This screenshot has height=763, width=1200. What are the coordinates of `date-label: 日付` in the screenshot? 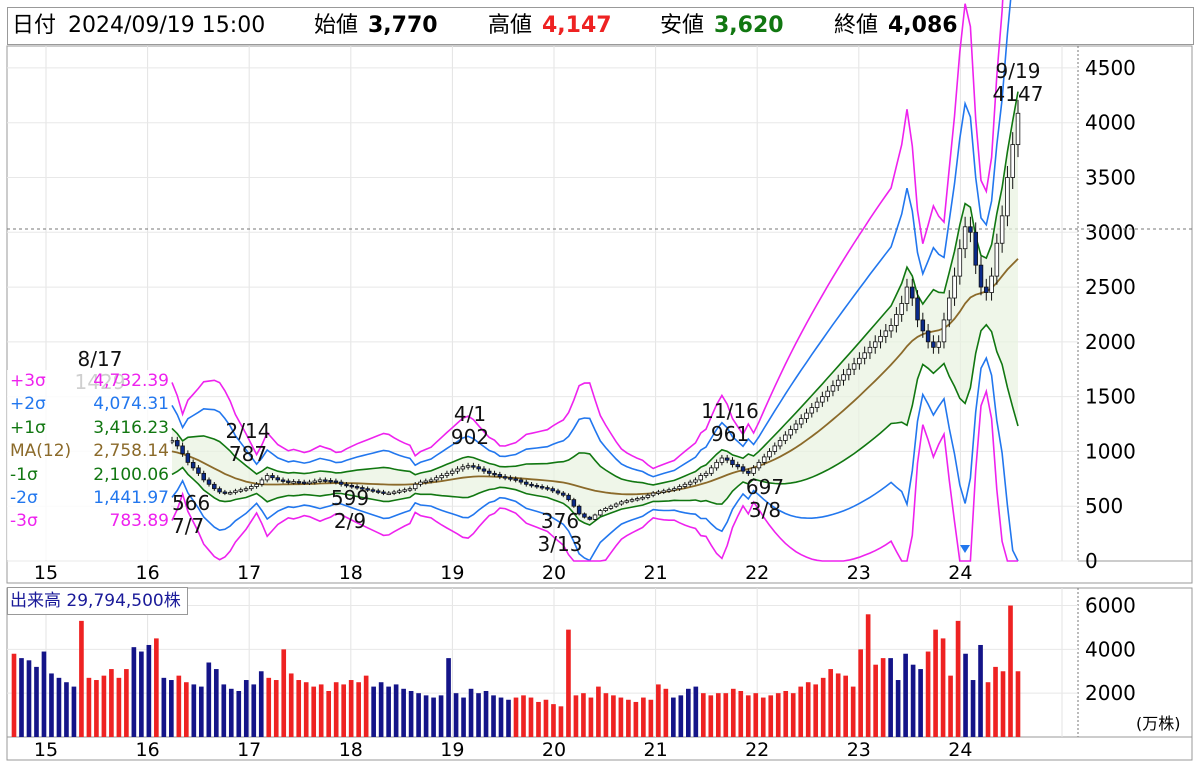 It's located at (34, 25).